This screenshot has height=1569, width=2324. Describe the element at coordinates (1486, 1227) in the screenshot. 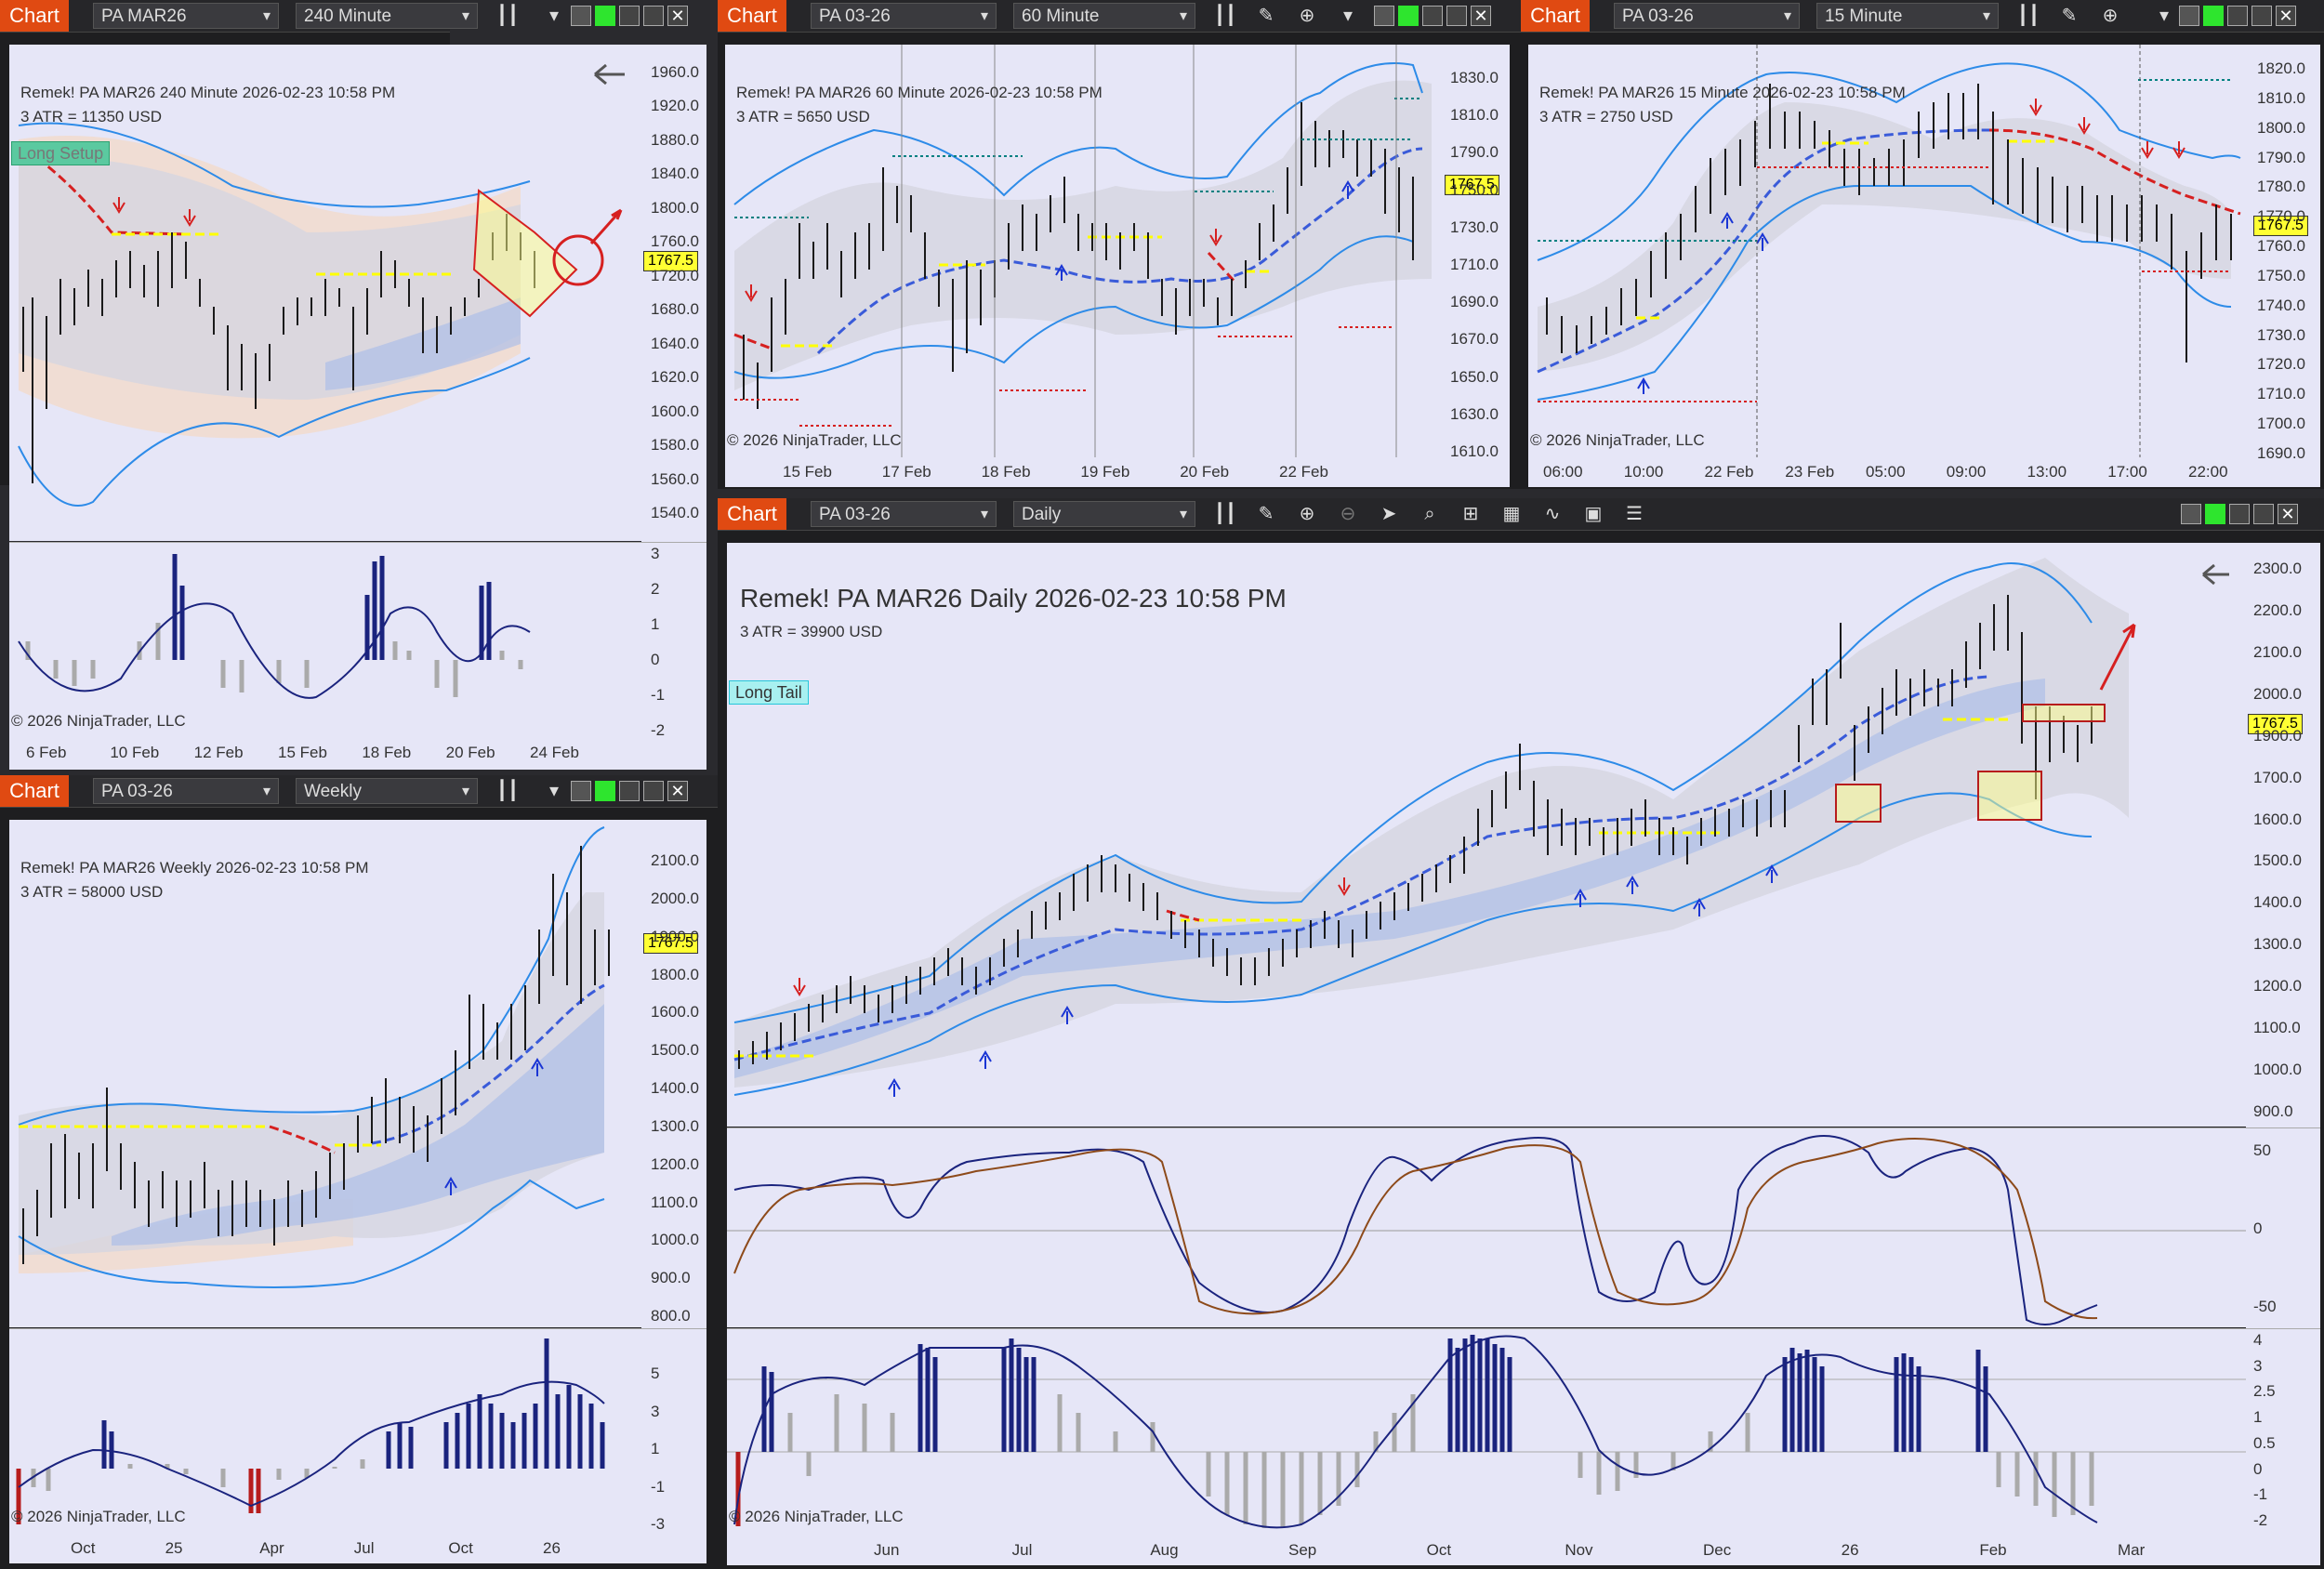

I see `oscillator-panel-daily` at that location.